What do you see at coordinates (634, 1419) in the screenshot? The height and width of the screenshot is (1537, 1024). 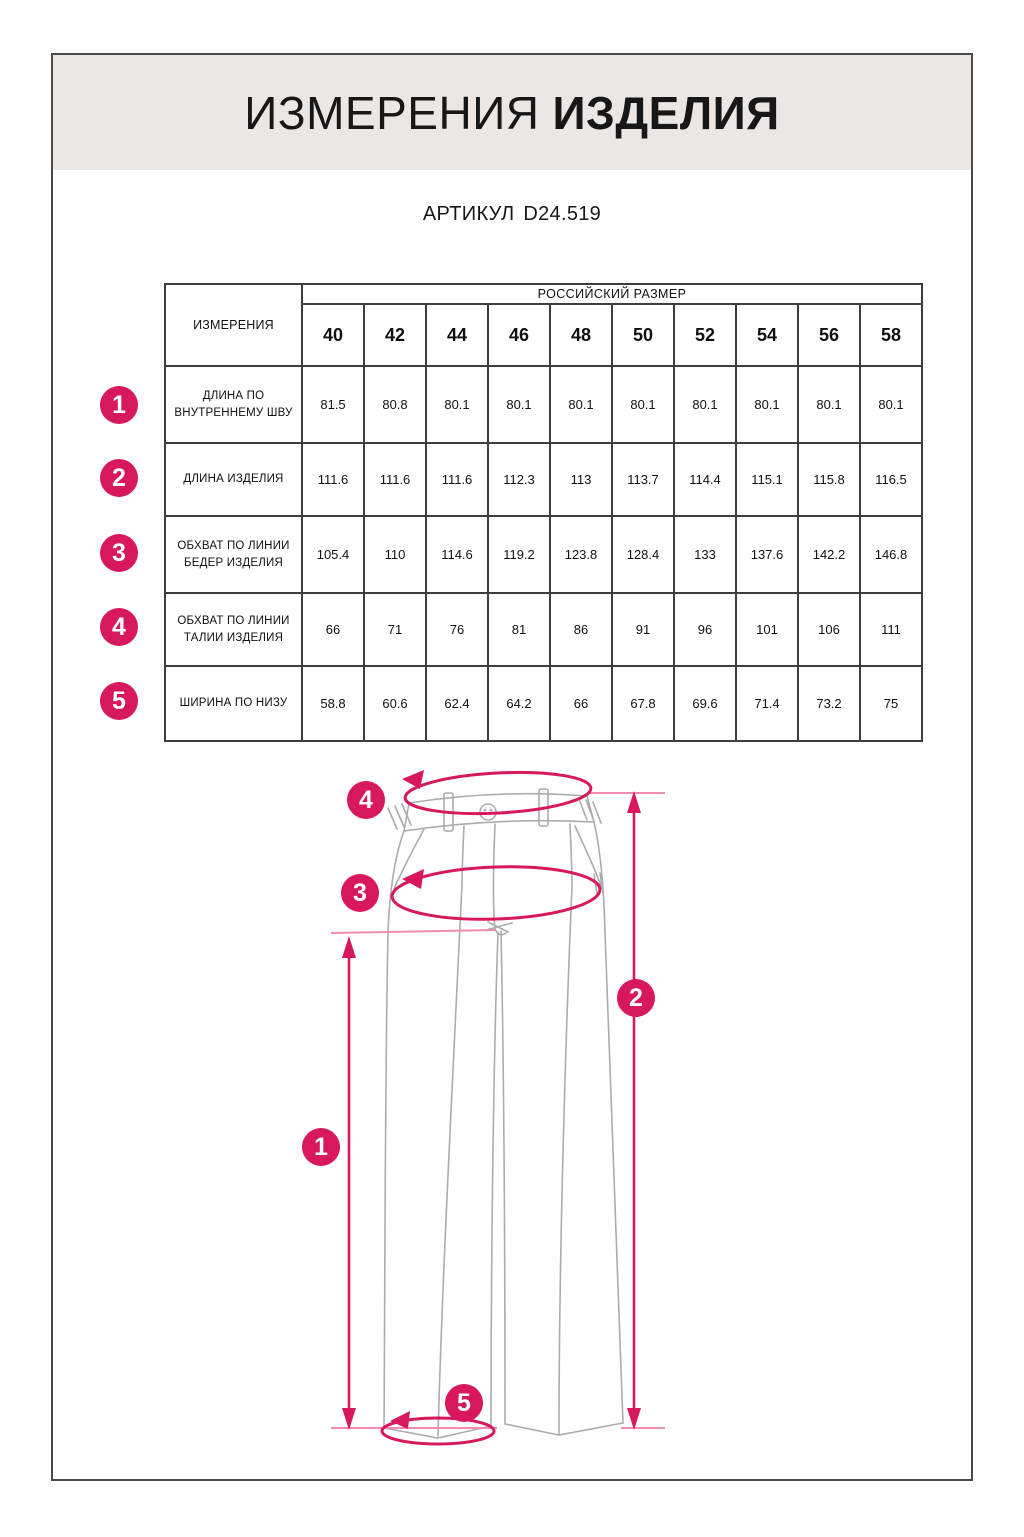 I see `length-arrow-down` at bounding box center [634, 1419].